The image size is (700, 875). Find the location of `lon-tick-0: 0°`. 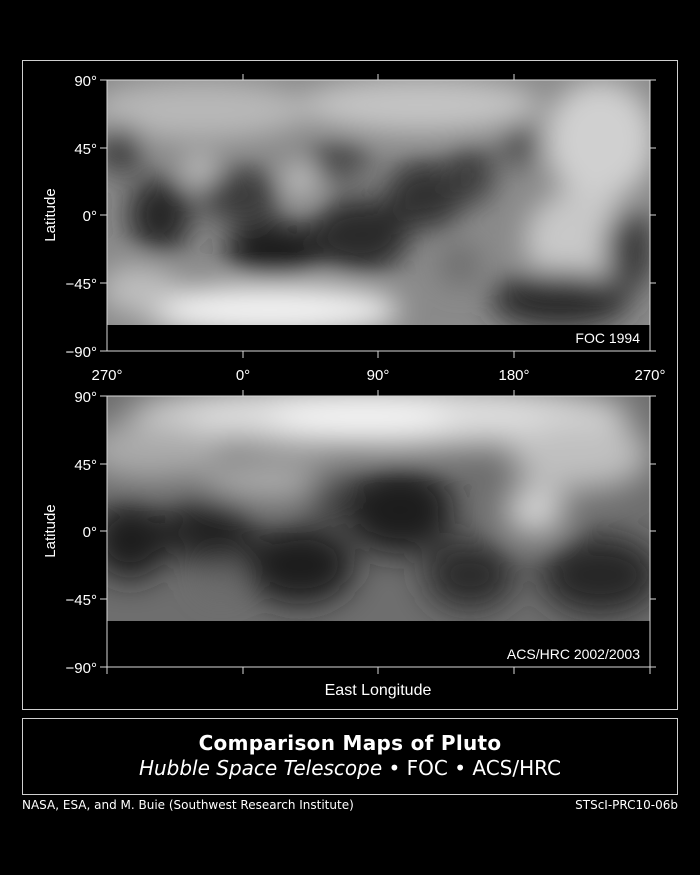

lon-tick-0: 0° is located at coordinates (243, 375).